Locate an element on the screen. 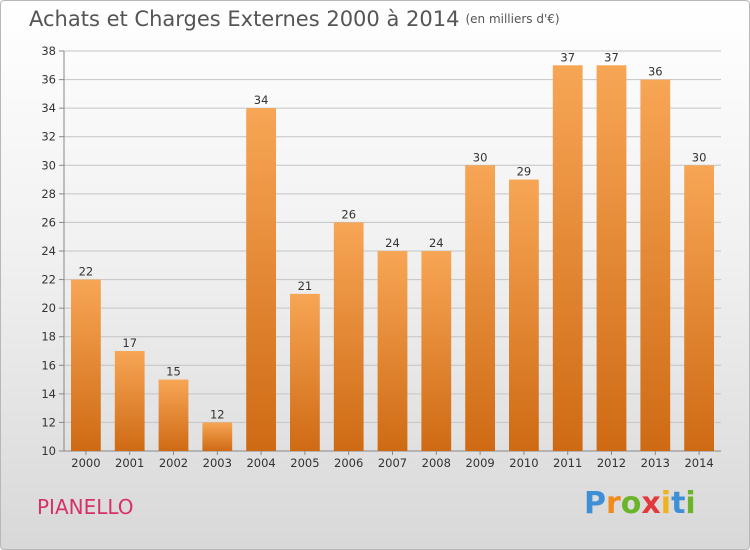 Image resolution: width=750 pixels, height=550 pixels. bar-2012 is located at coordinates (611, 258).